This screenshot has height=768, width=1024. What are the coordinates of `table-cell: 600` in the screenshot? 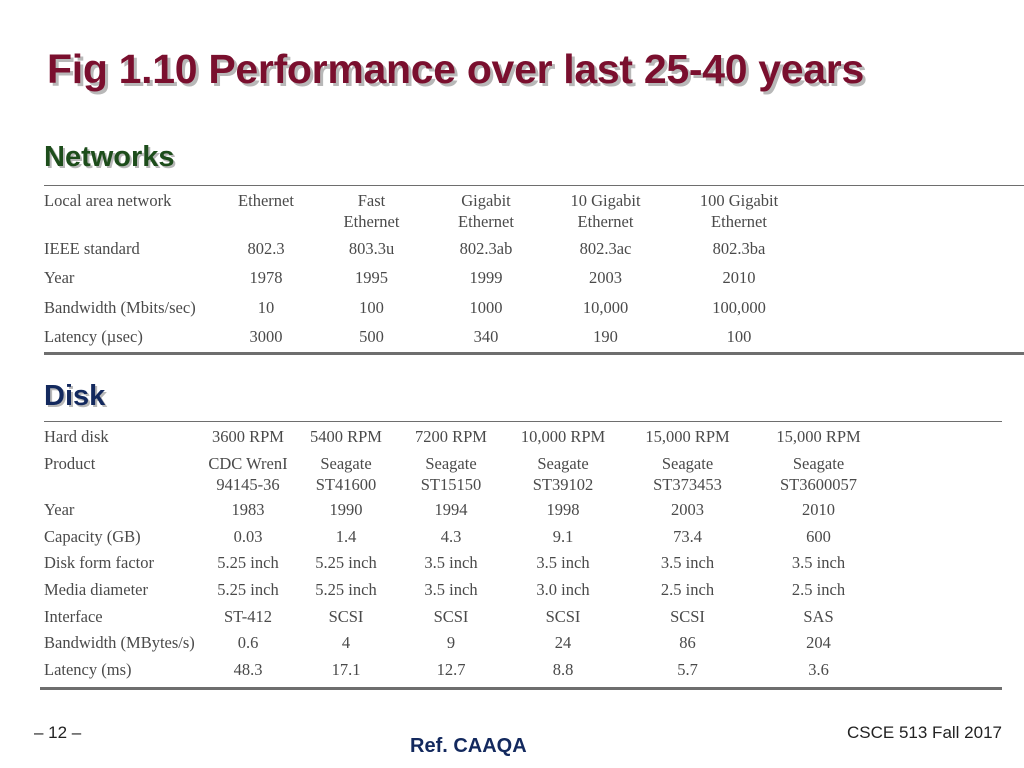 It's located at (818, 536).